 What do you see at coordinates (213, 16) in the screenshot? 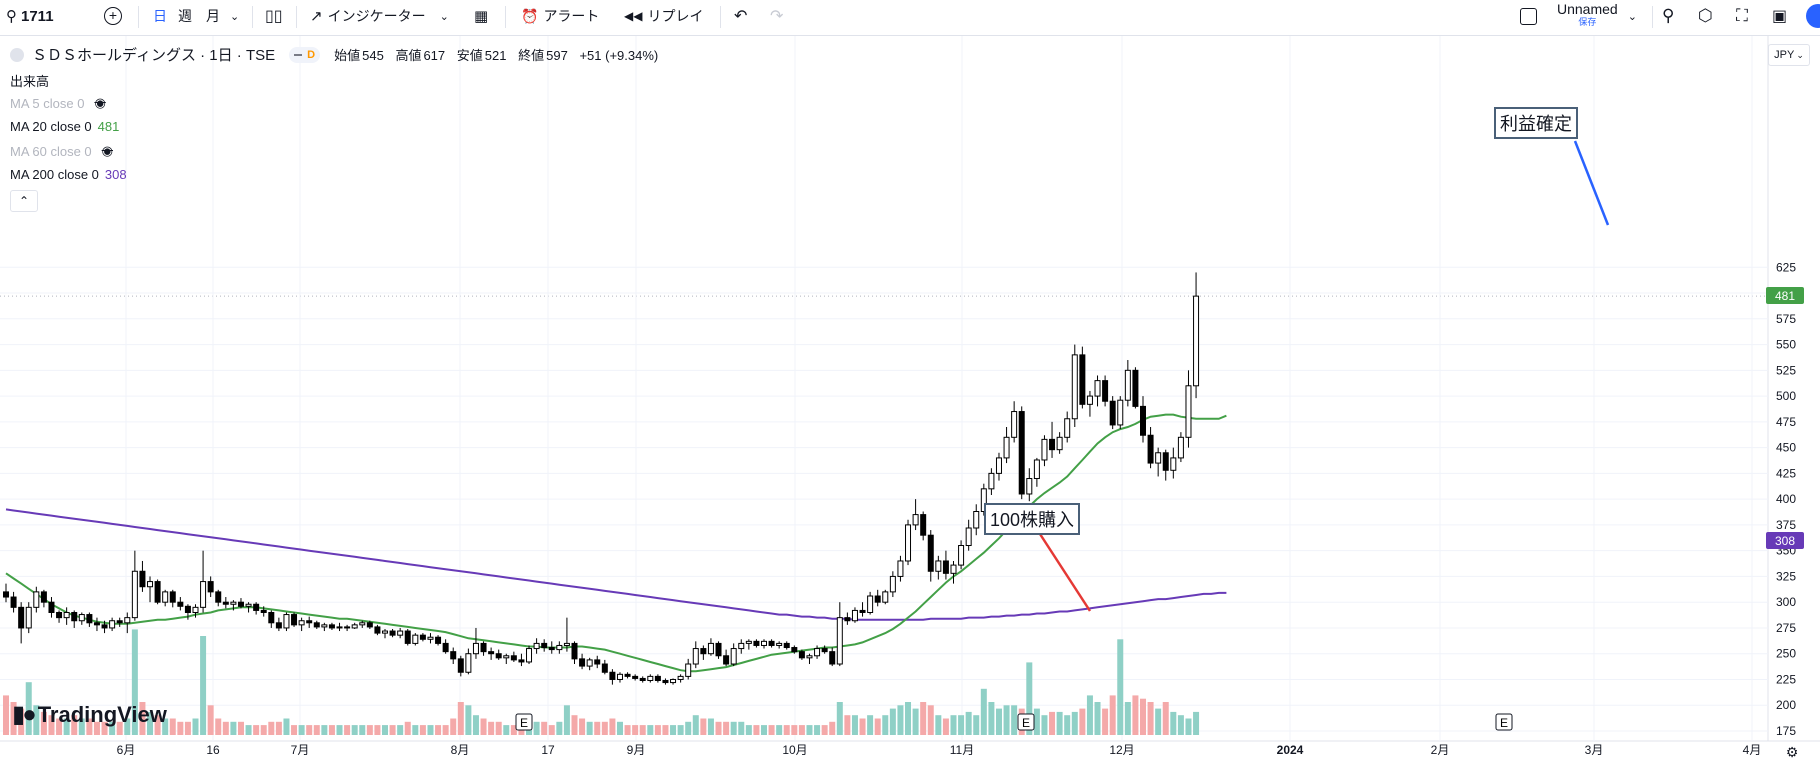
I see `interval-month: 月` at bounding box center [213, 16].